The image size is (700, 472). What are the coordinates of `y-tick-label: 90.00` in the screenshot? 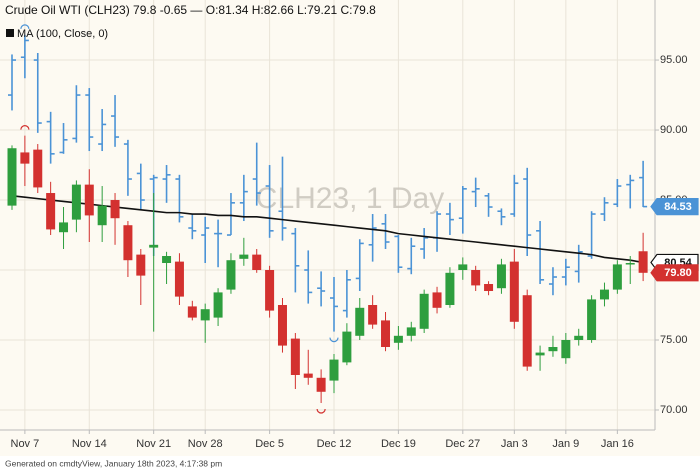 It's located at (674, 130).